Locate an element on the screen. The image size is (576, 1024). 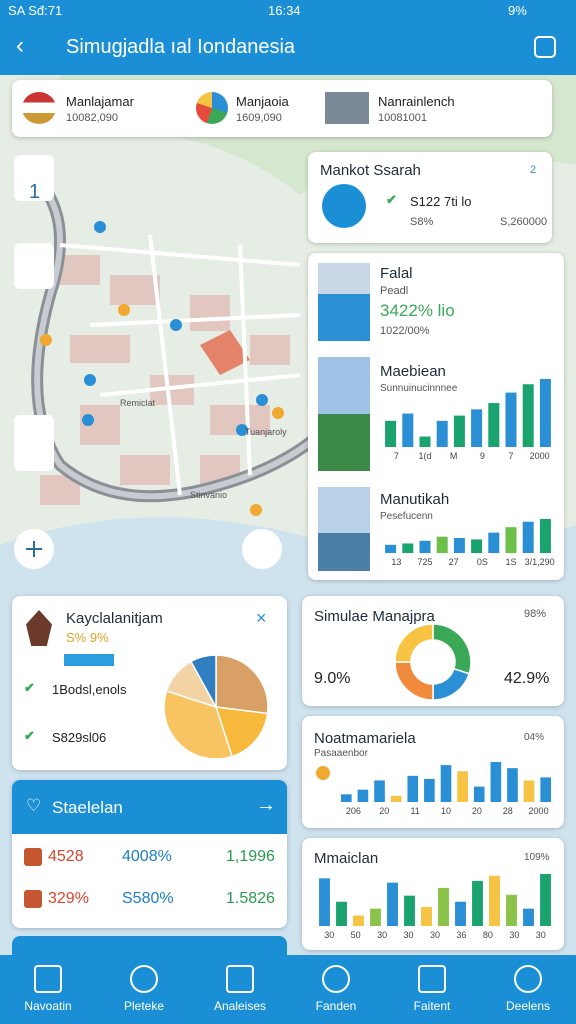
nav-item: Faitent is located at coordinates (432, 989).